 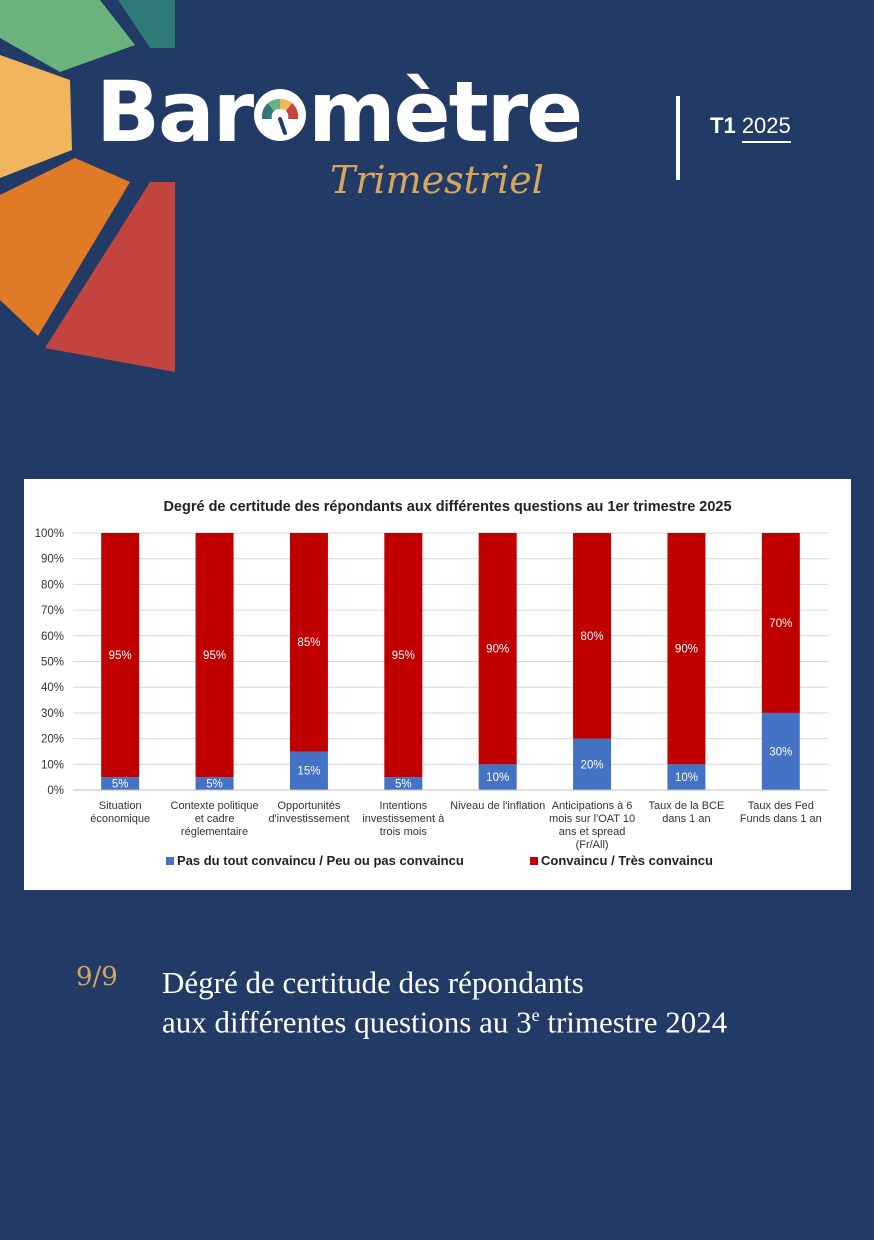 What do you see at coordinates (52, 560) in the screenshot?
I see `y-tick-label: 90%` at bounding box center [52, 560].